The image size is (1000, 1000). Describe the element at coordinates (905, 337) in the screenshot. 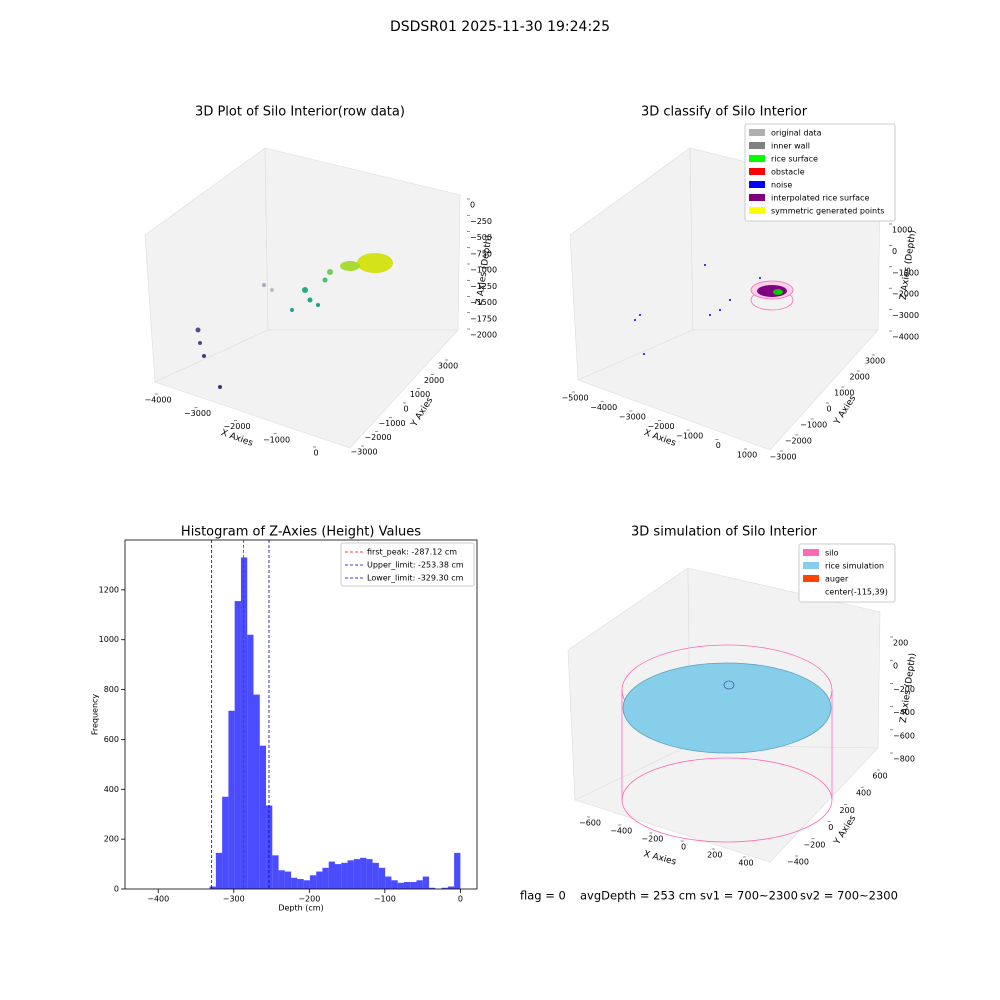

I see `z-tick-label: −4000` at that location.